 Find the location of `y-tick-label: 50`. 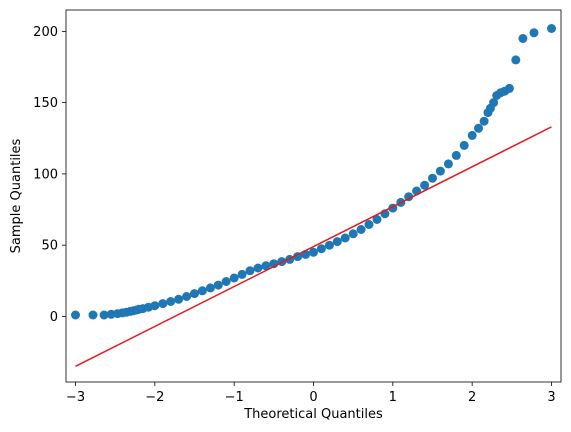

y-tick-label: 50 is located at coordinates (49, 246).